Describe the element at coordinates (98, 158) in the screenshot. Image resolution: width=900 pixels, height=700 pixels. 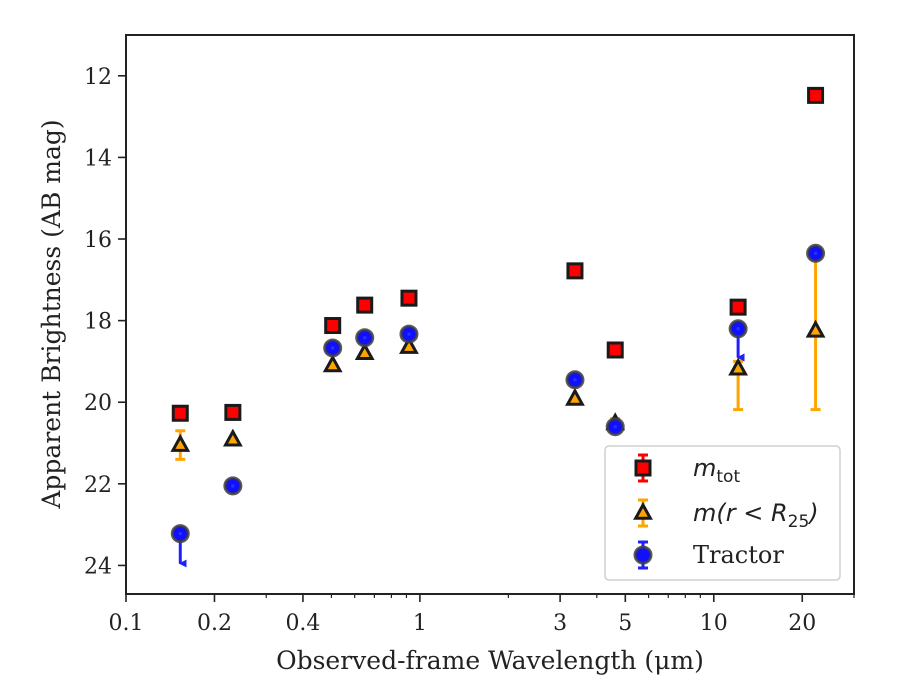
I see `y-tick-label: 14` at that location.